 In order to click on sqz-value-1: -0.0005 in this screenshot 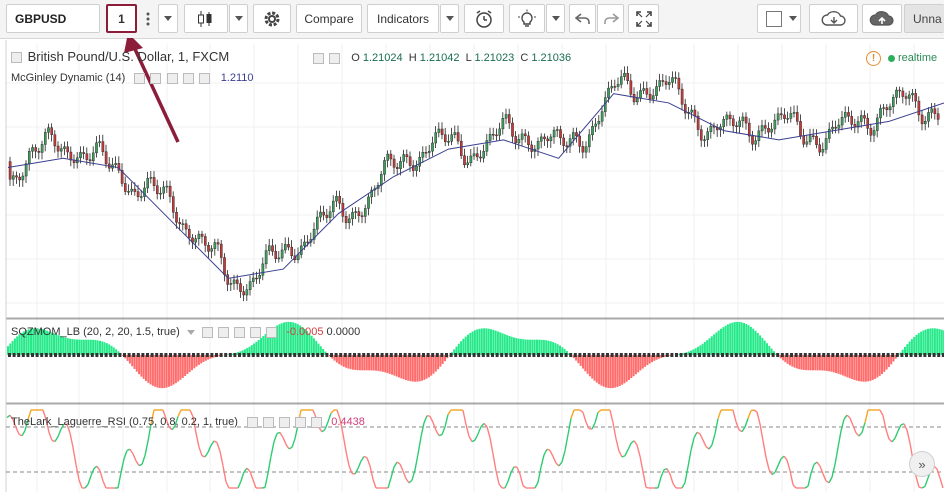, I will do `click(305, 332)`.